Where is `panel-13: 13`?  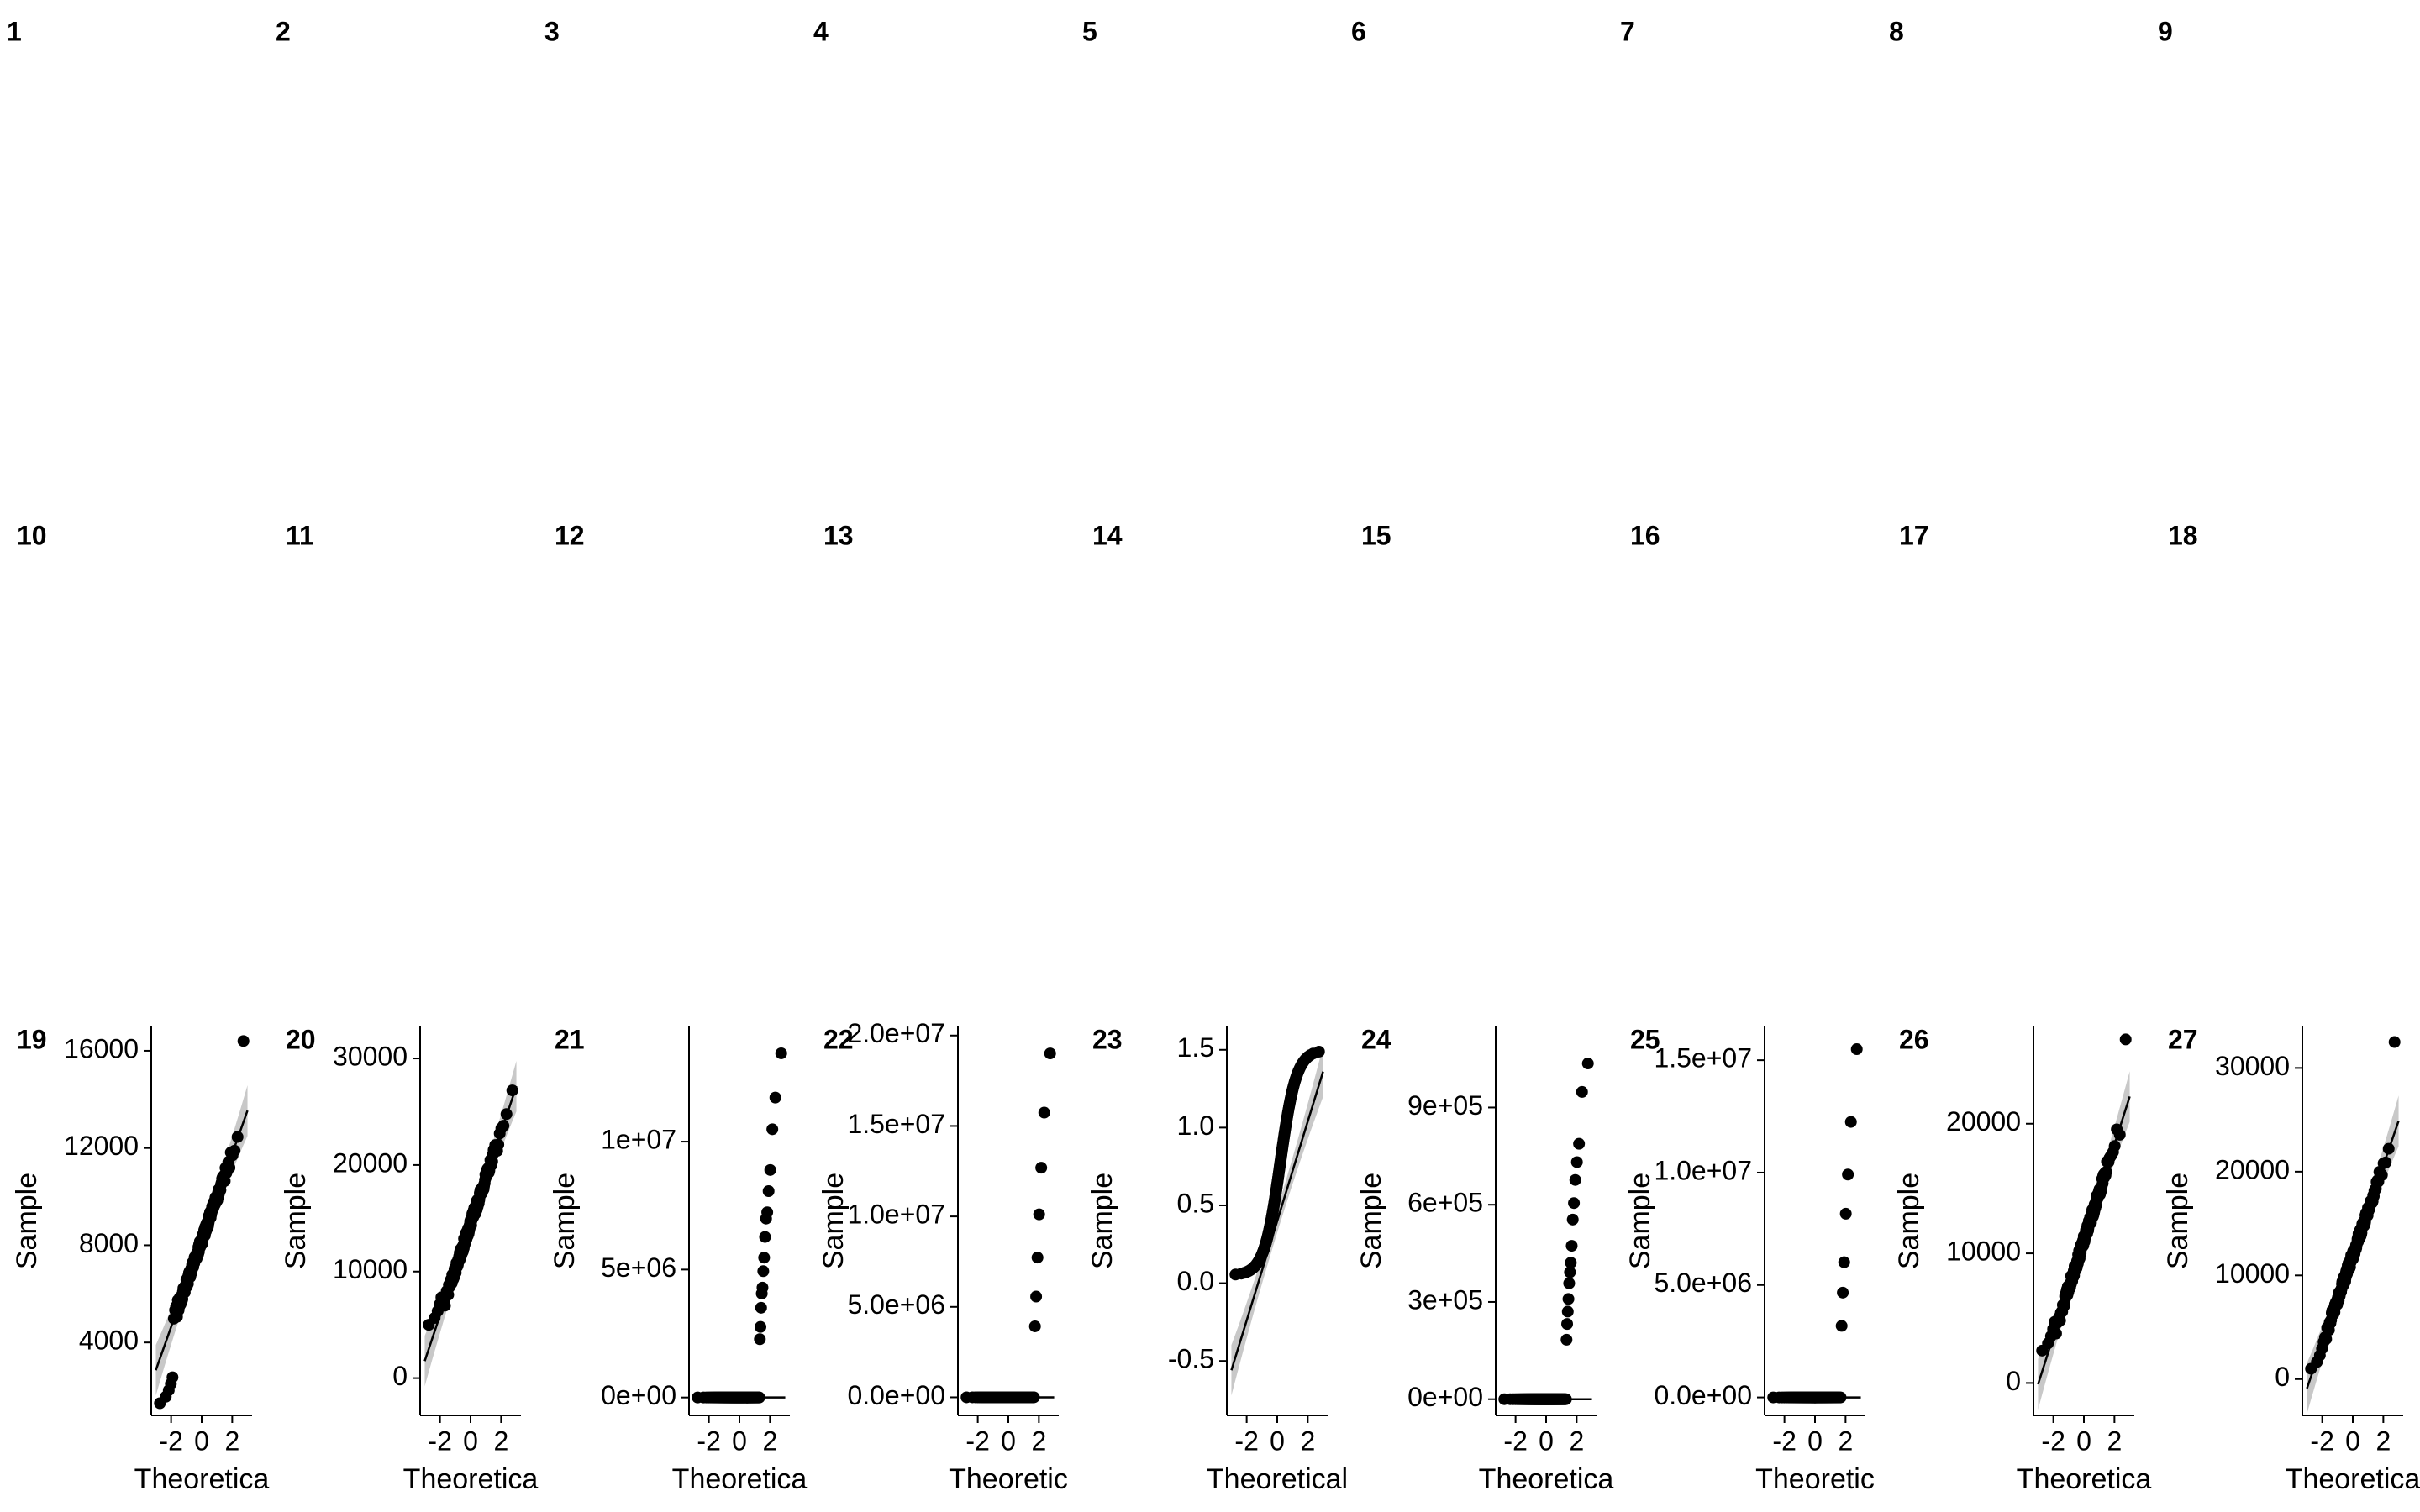
panel-13: 13 is located at coordinates (839, 535).